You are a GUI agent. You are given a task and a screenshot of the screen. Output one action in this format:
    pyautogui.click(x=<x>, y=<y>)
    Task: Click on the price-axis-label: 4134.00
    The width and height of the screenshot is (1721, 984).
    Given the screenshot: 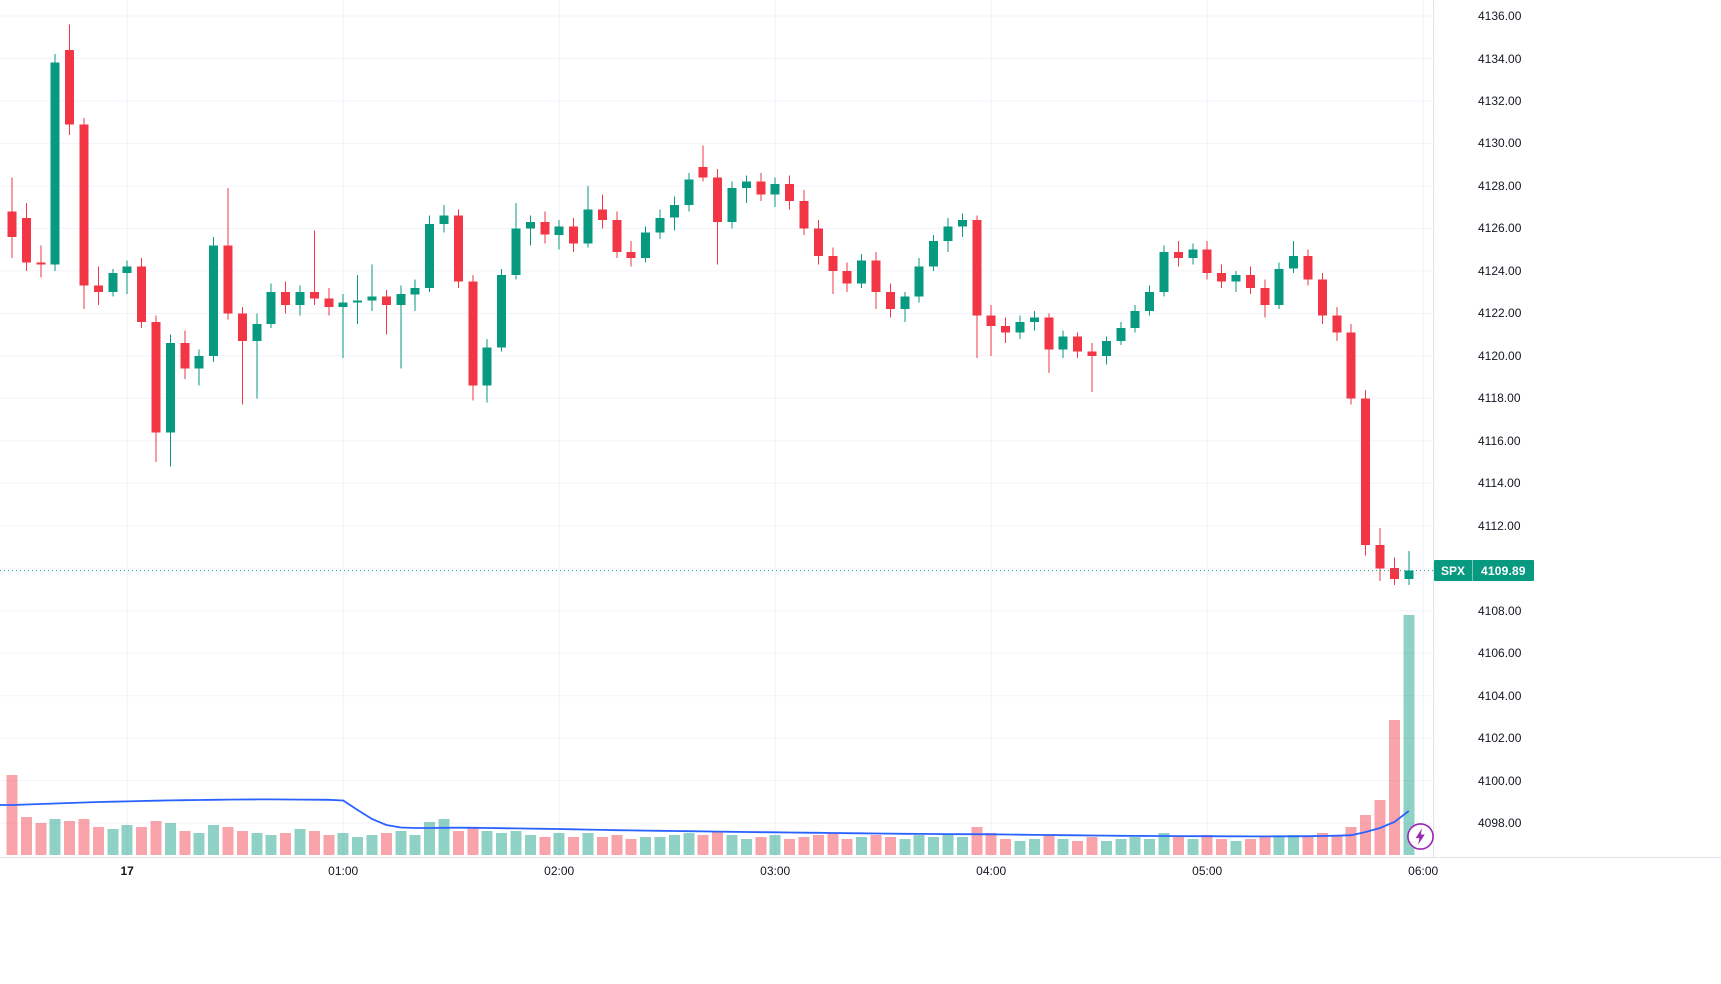 What is the action you would take?
    pyautogui.click(x=1500, y=58)
    